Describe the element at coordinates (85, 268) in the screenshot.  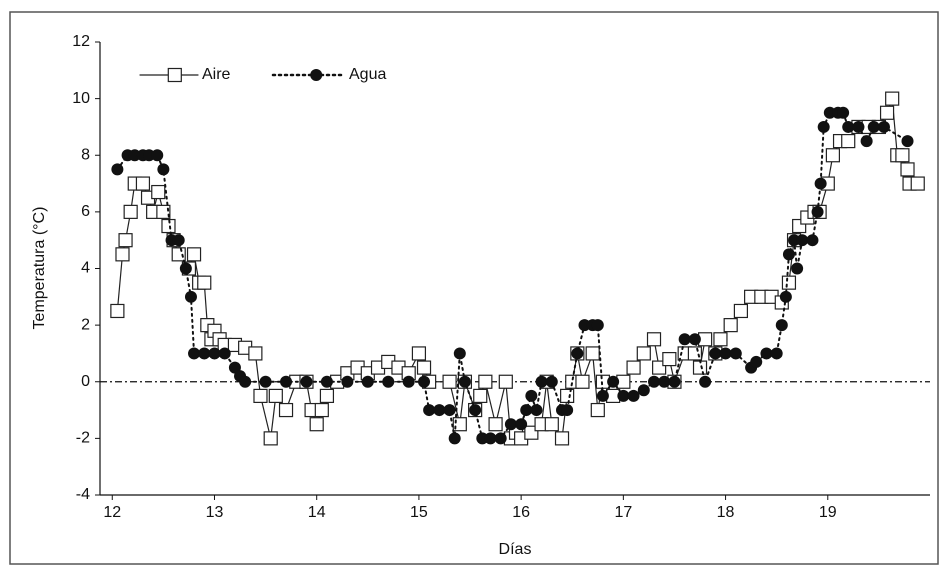
I see `y-tick-label: 4` at that location.